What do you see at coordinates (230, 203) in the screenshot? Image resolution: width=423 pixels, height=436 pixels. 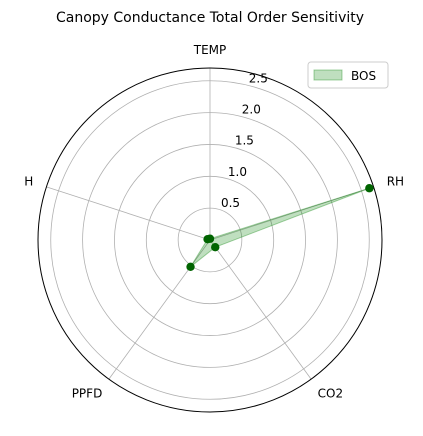 I see `radial-tick-label: 0.5` at bounding box center [230, 203].